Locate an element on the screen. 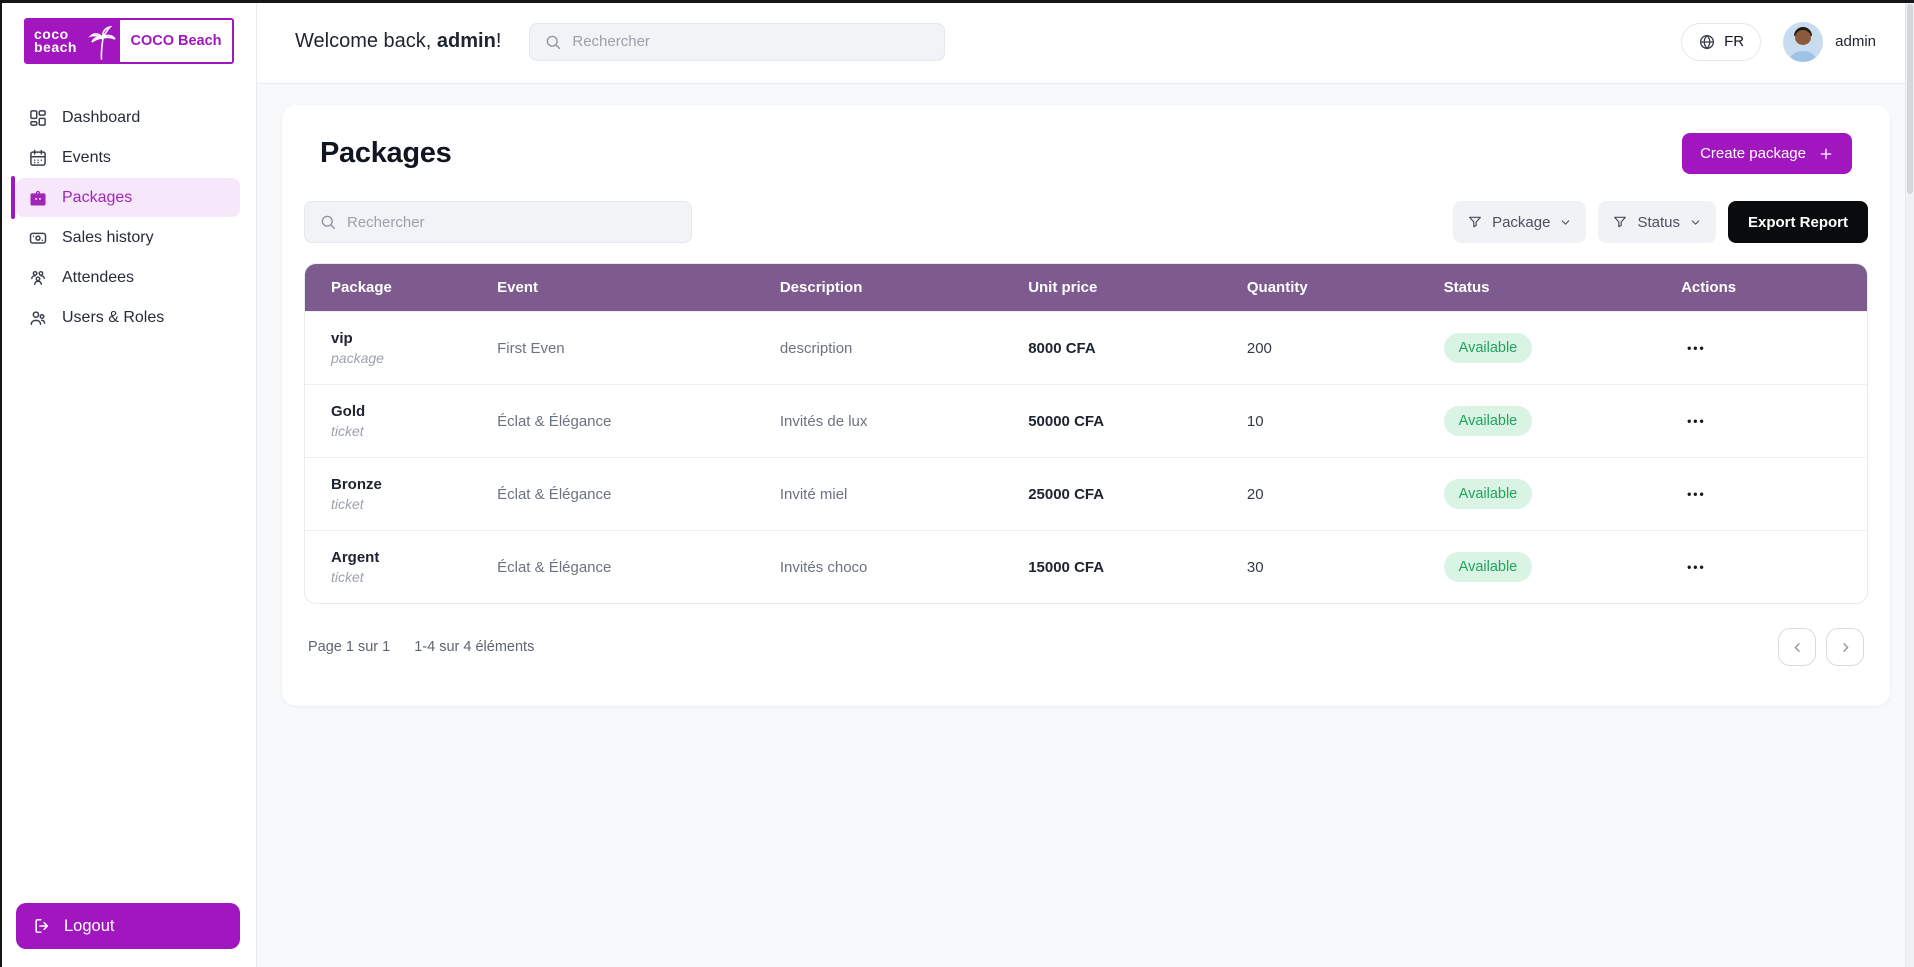  users-icon is located at coordinates (38, 317).